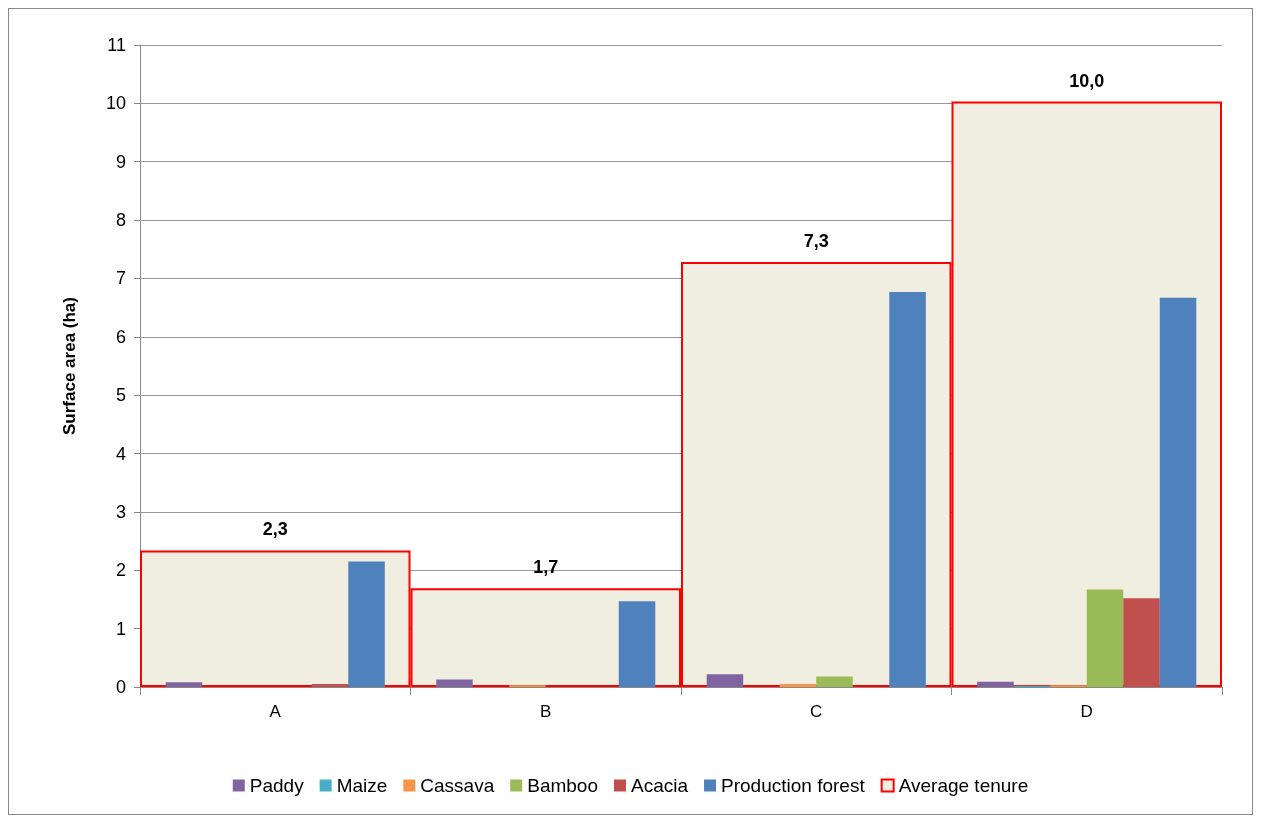 The height and width of the screenshot is (823, 1261). What do you see at coordinates (546, 567) in the screenshot?
I see `data-label: 1,7` at bounding box center [546, 567].